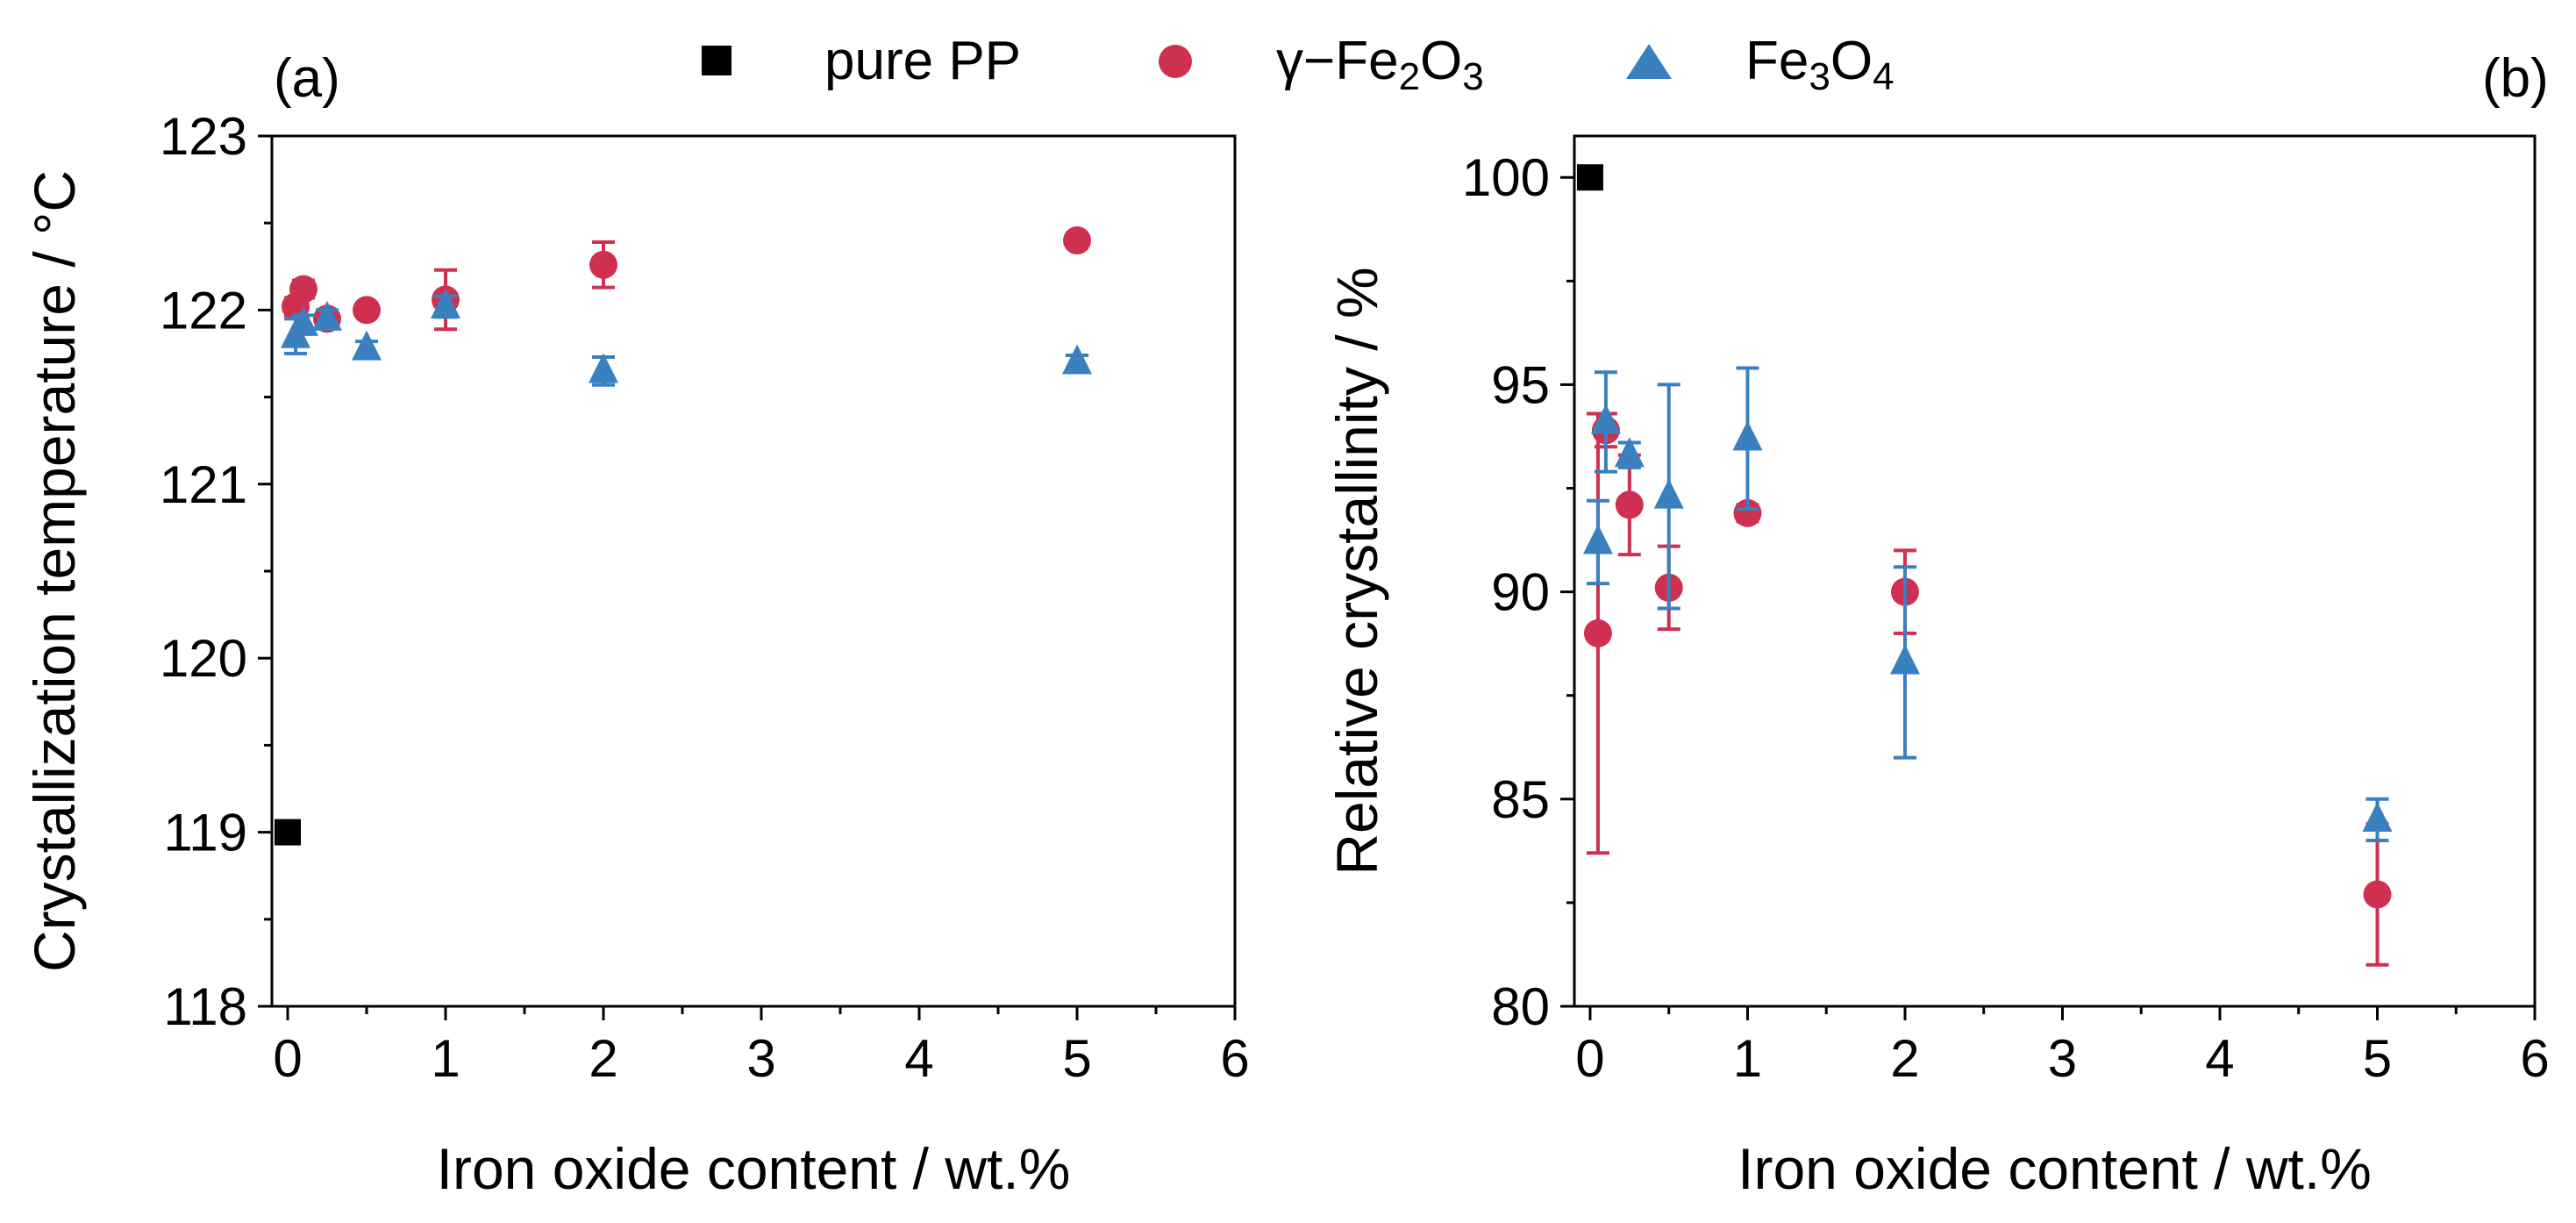 The height and width of the screenshot is (1223, 2576). Describe the element at coordinates (1521, 384) in the screenshot. I see `y-tick-label: 95` at that location.